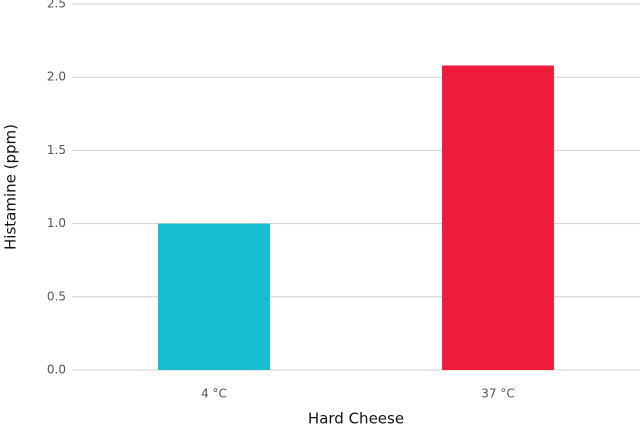 The width and height of the screenshot is (640, 430). Describe the element at coordinates (214, 394) in the screenshot. I see `x-tick-label: 4 °C` at that location.